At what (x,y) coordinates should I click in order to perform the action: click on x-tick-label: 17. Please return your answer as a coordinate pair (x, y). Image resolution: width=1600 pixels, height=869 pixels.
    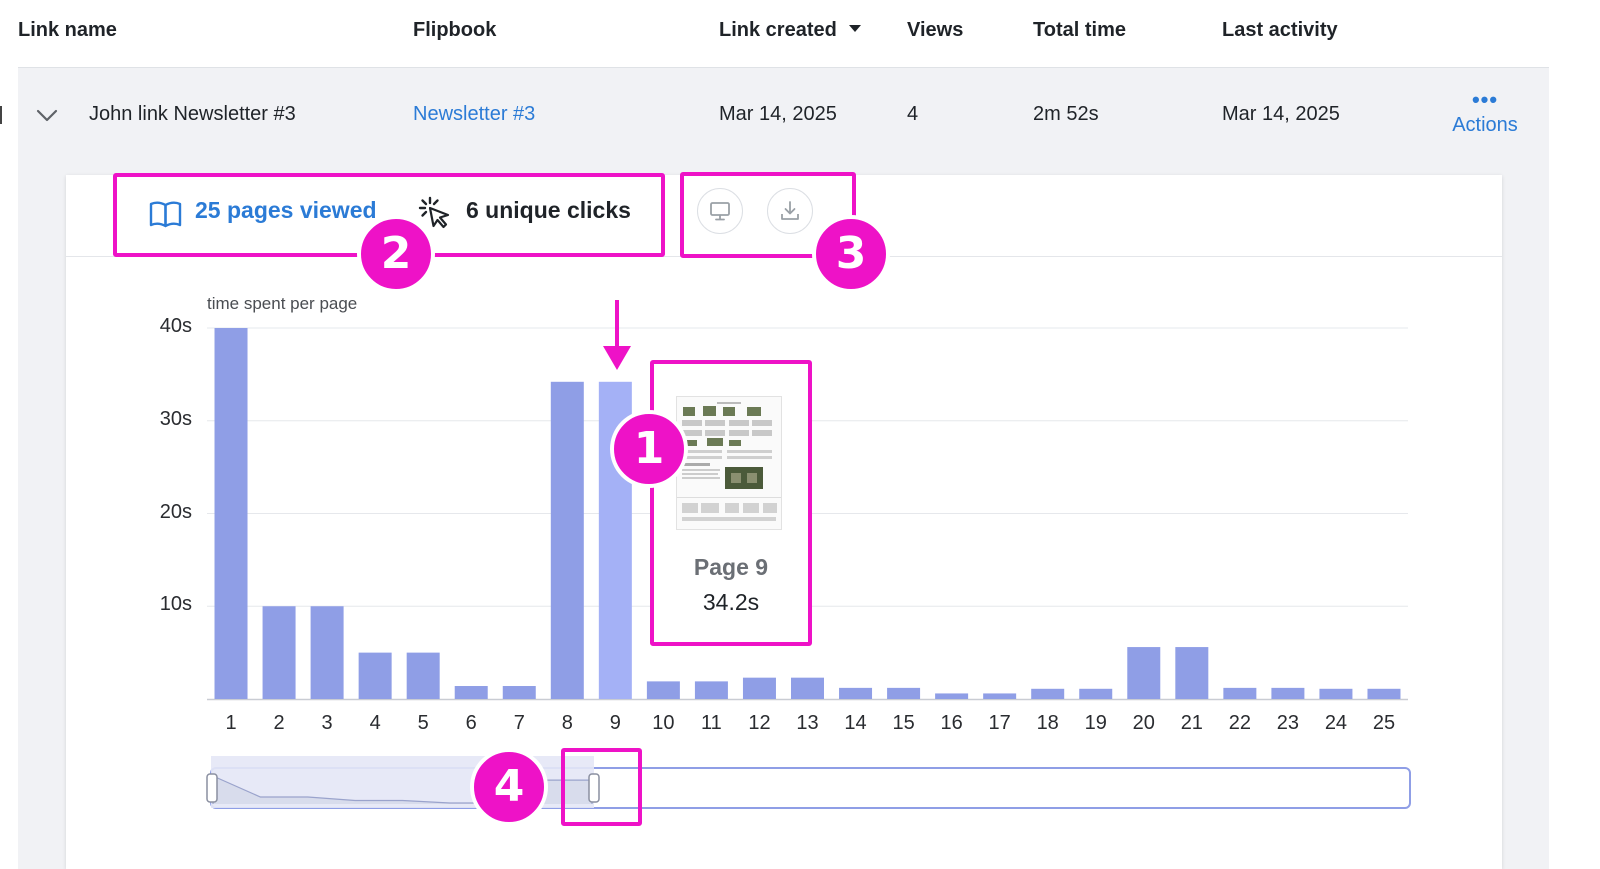
    Looking at the image, I should click on (999, 723).